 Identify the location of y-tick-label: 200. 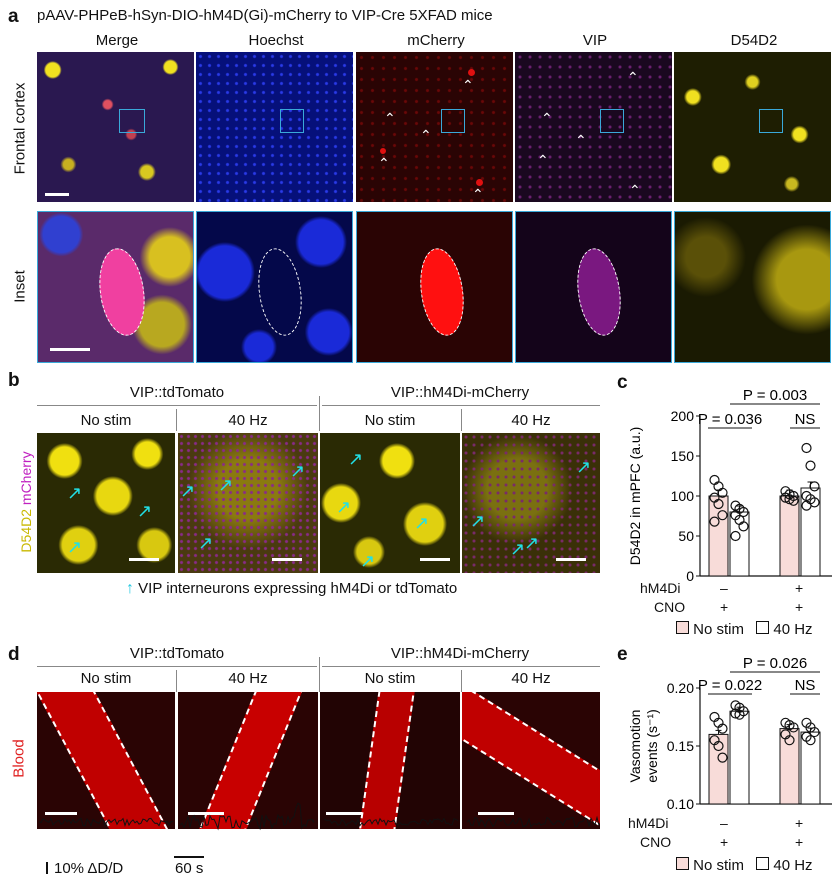
(683, 416).